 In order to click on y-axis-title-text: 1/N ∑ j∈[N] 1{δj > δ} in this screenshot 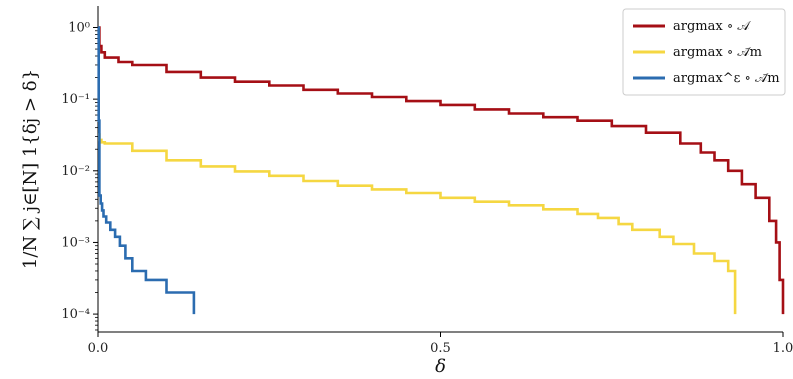, I will do `click(30, 169)`.